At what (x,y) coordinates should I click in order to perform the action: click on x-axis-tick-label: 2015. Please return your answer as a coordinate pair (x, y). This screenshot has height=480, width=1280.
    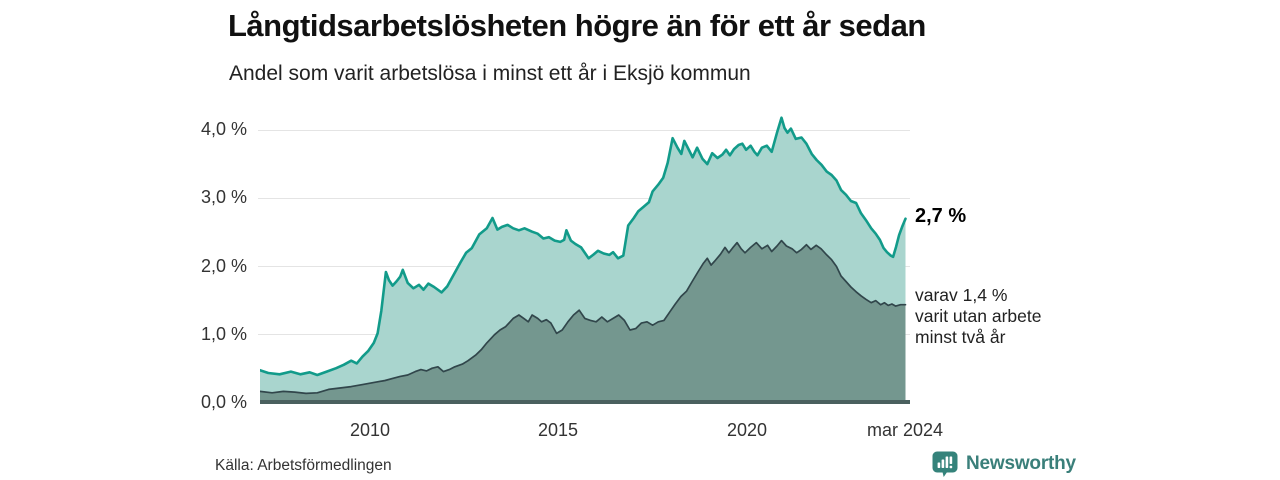
    Looking at the image, I should click on (558, 430).